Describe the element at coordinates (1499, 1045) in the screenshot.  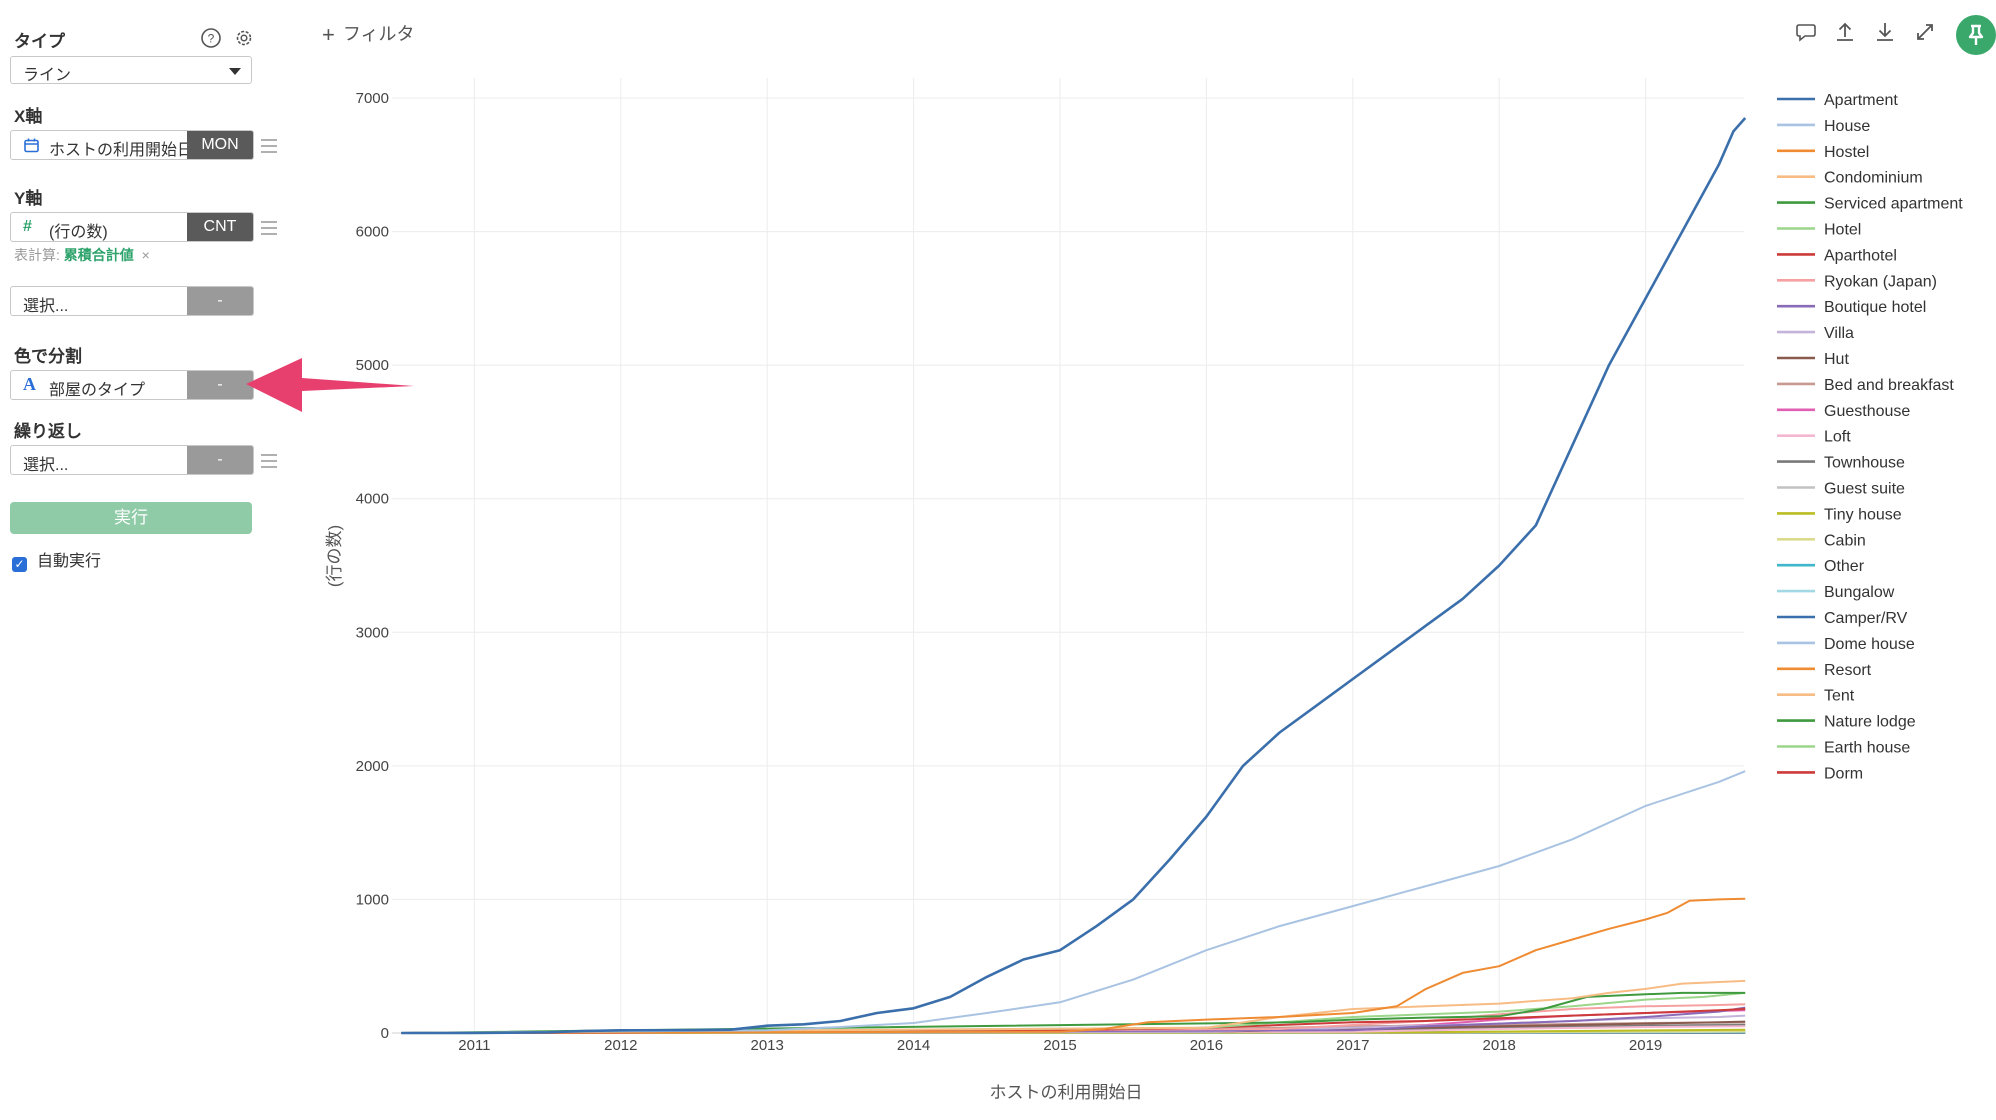
I see `x-tick-label: 2018` at that location.